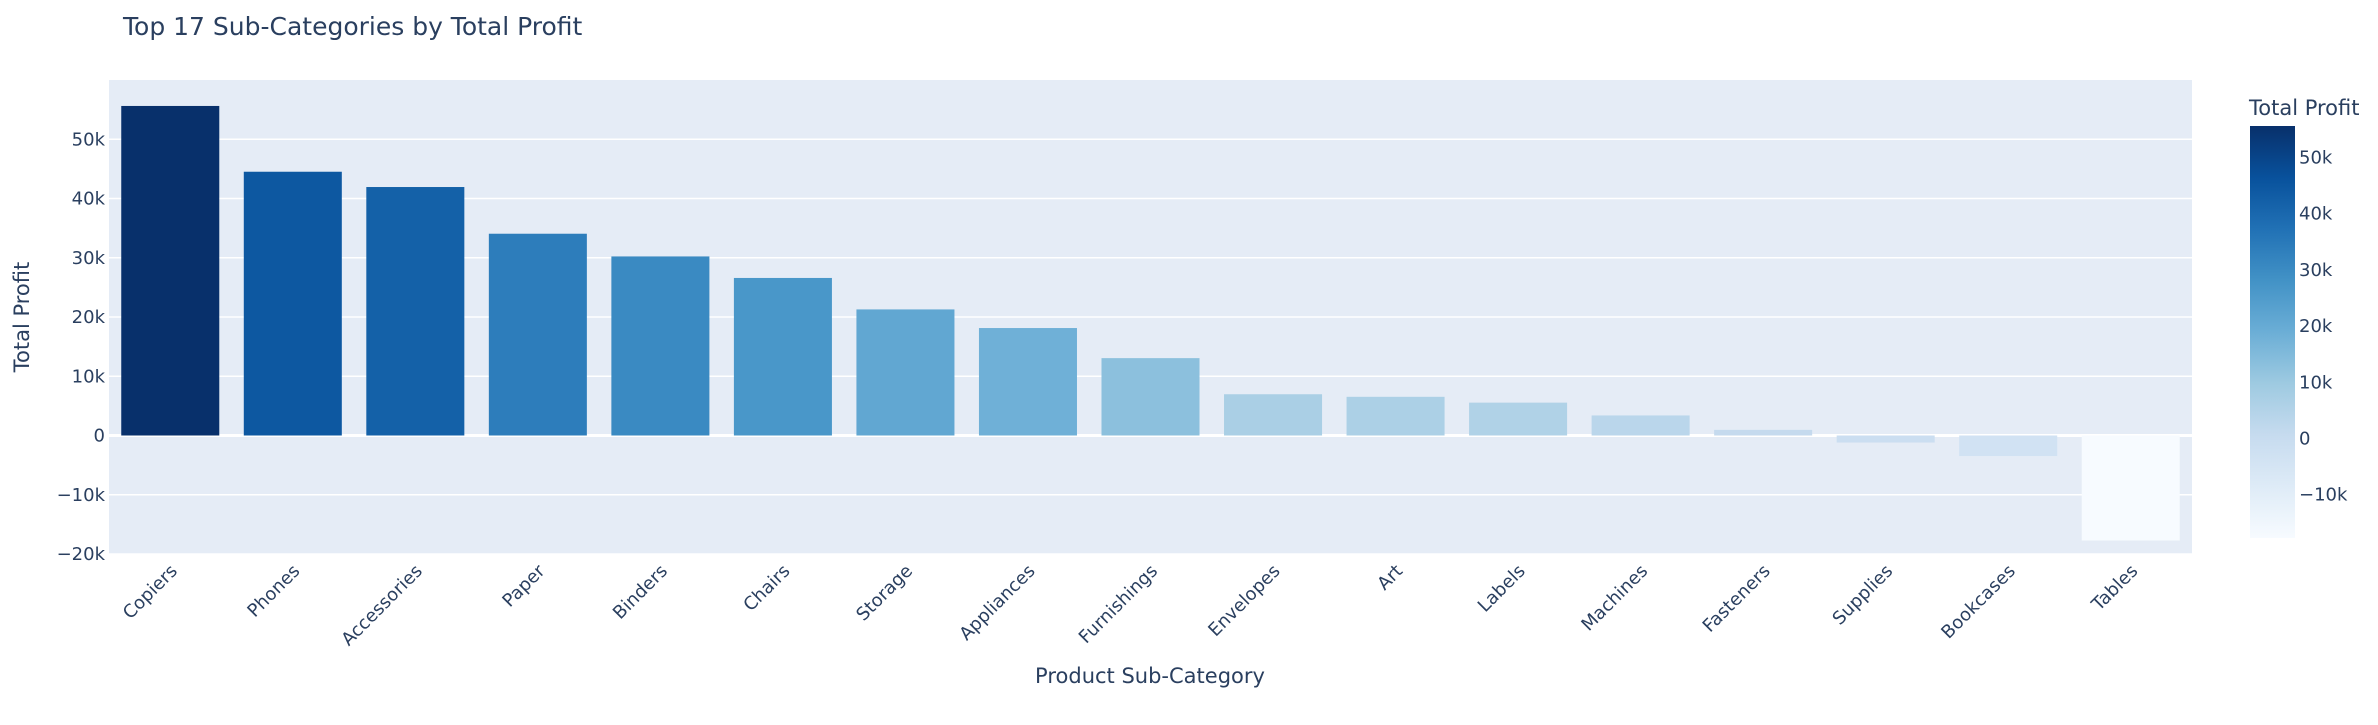 The width and height of the screenshot is (2378, 725). I want to click on bar-binders, so click(660, 346).